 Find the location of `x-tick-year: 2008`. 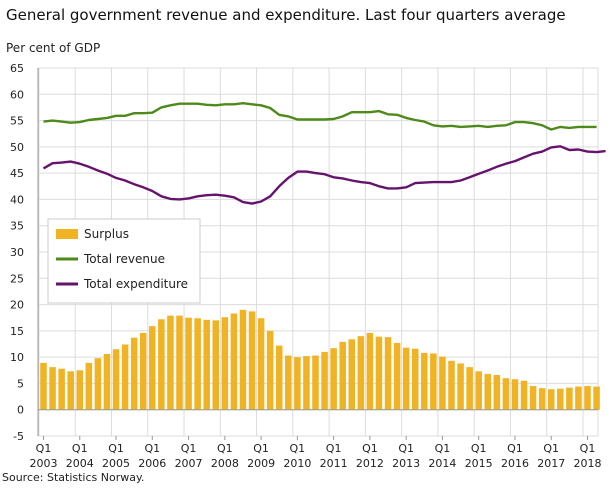

x-tick-year: 2008 is located at coordinates (225, 463).